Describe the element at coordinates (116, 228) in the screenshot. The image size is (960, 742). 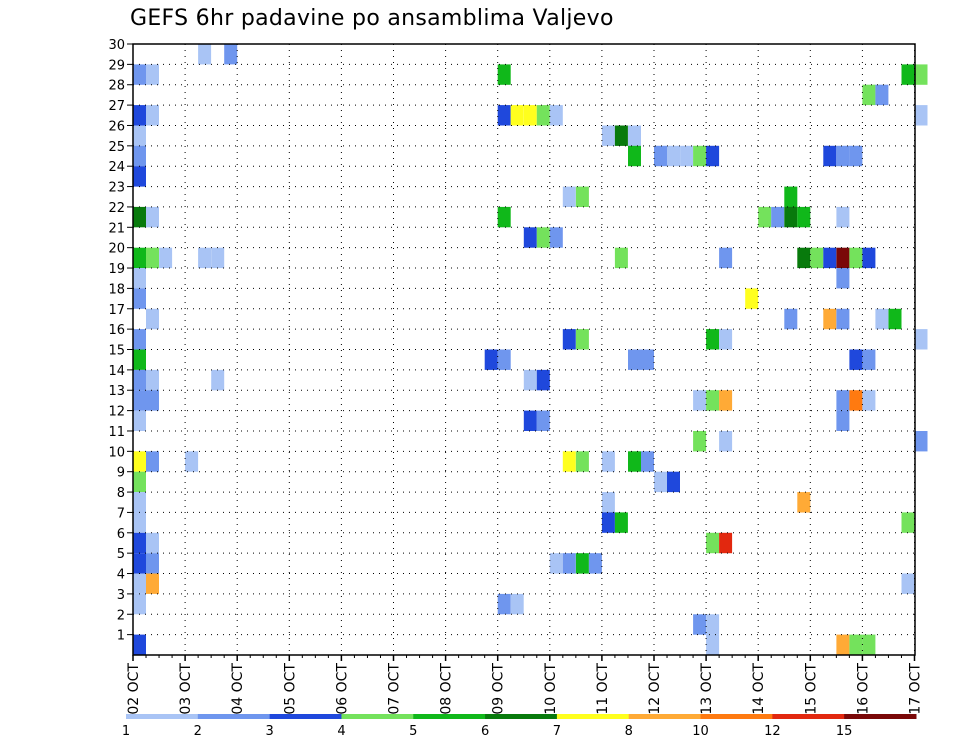
I see `y-tick-label: 21` at that location.